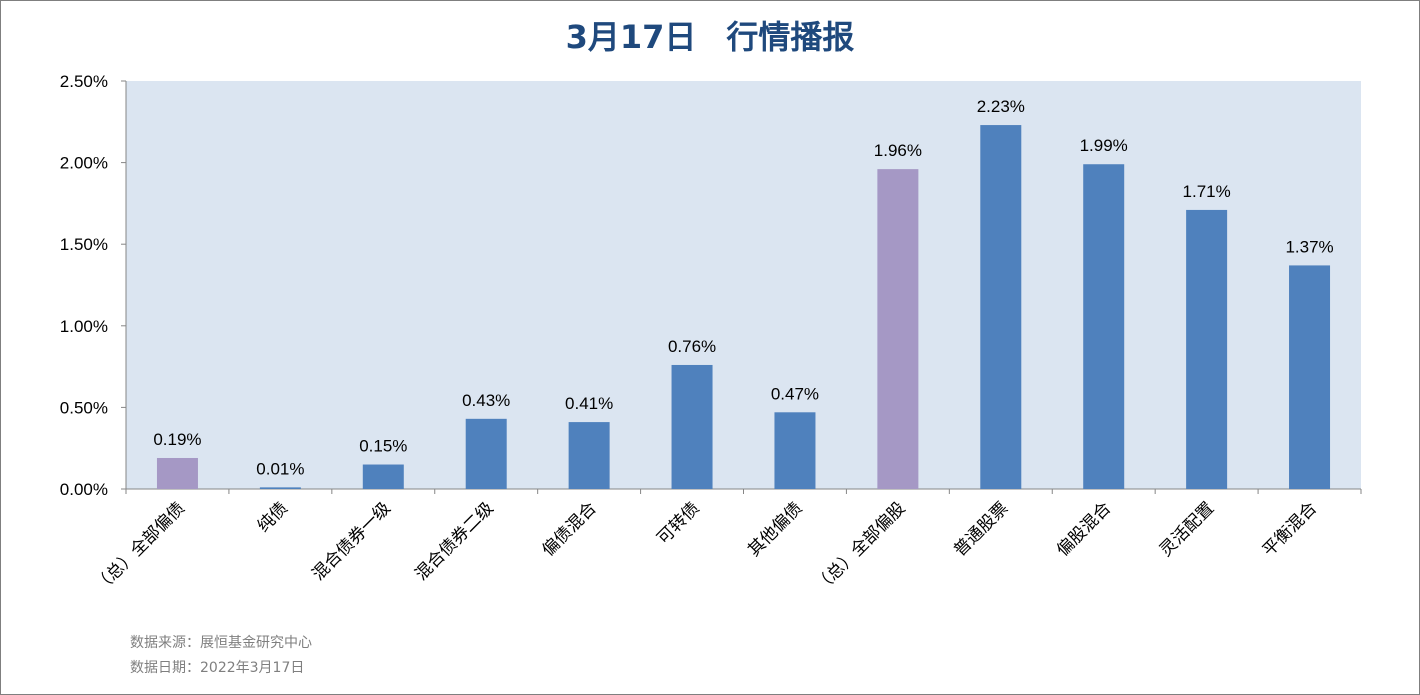 The height and width of the screenshot is (695, 1420). I want to click on category-label: 普通股票, so click(981, 529).